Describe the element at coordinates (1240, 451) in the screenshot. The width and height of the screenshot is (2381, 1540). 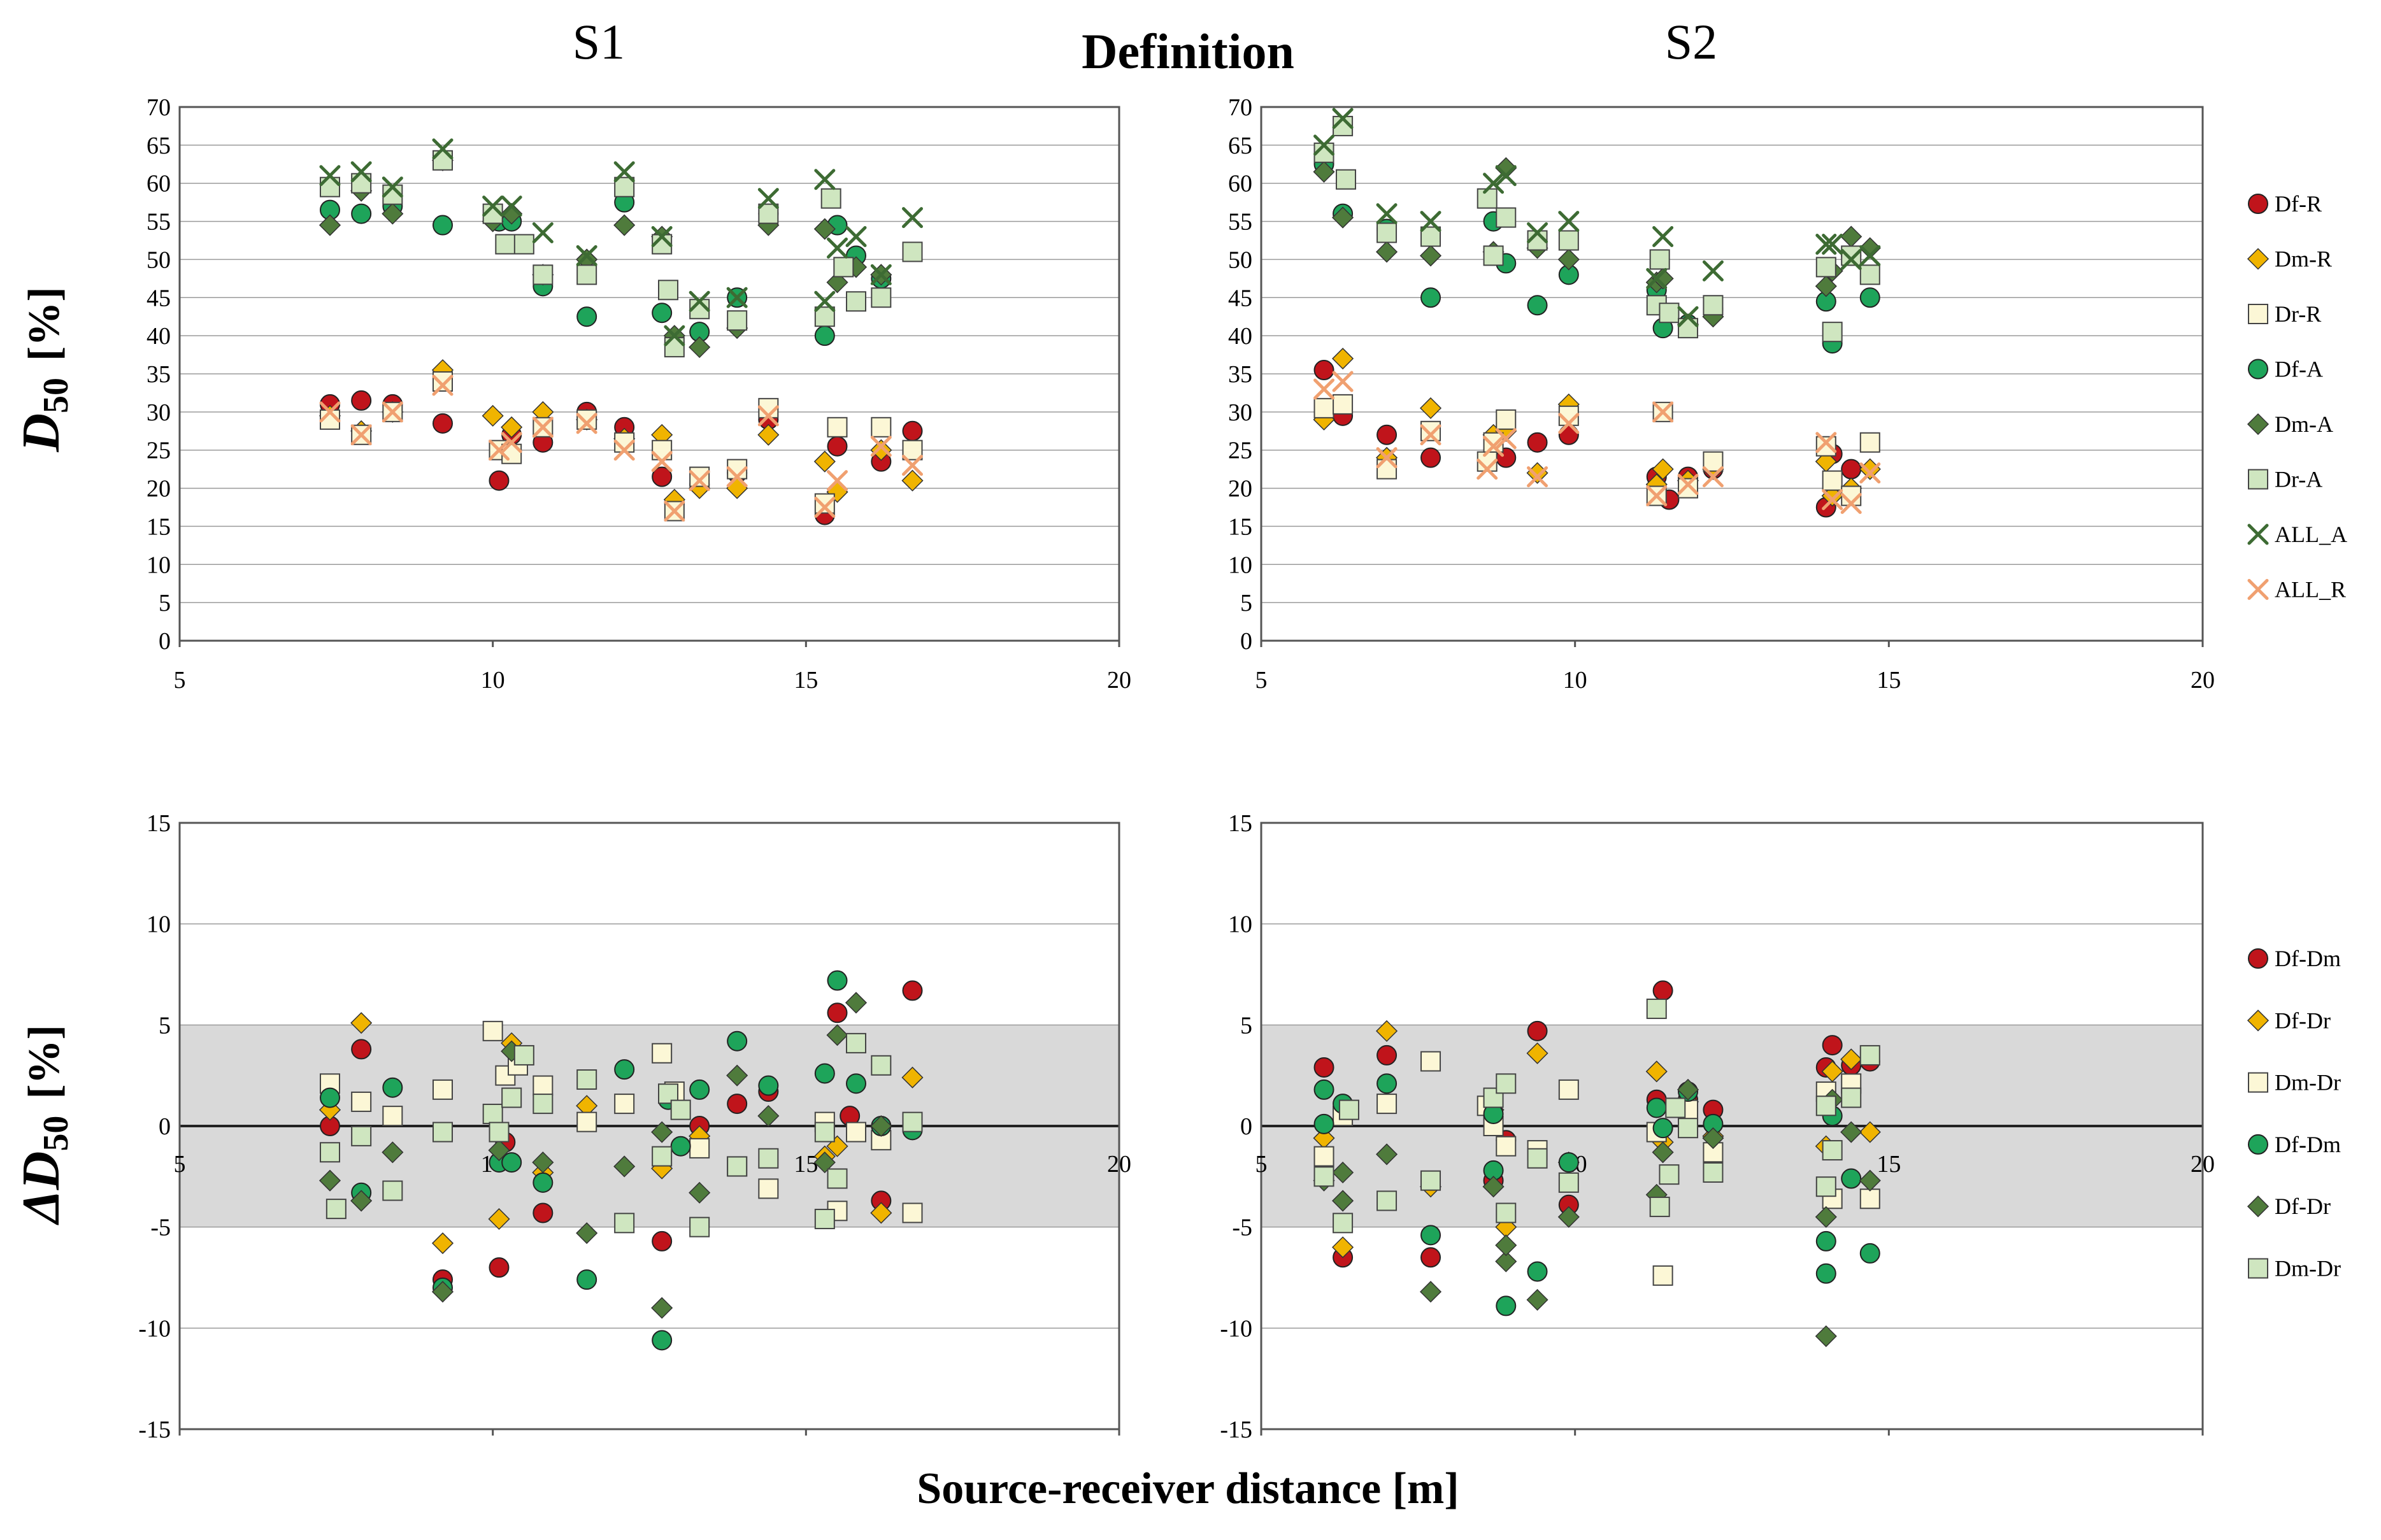
I see `y-tick-label: 25` at that location.